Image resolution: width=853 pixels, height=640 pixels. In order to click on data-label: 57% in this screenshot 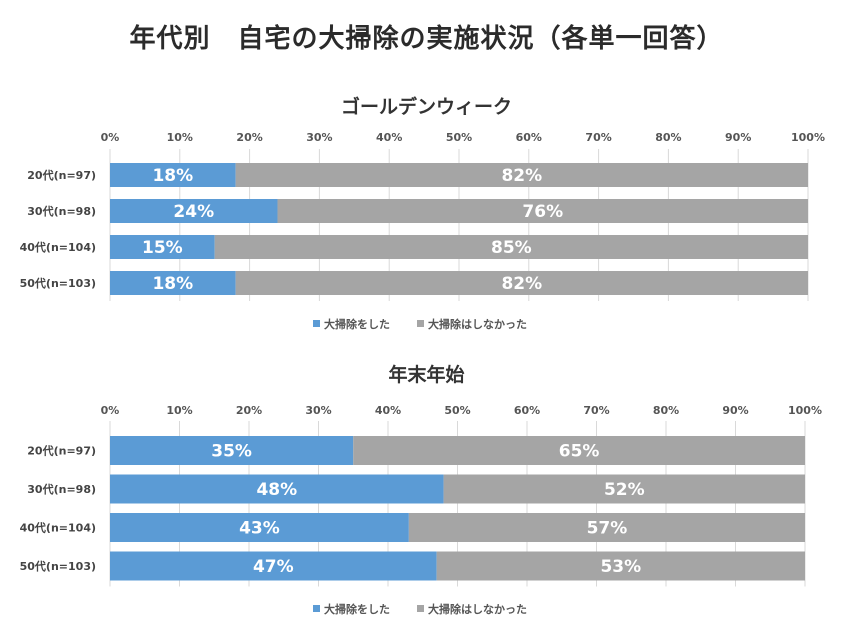, I will do `click(607, 529)`.